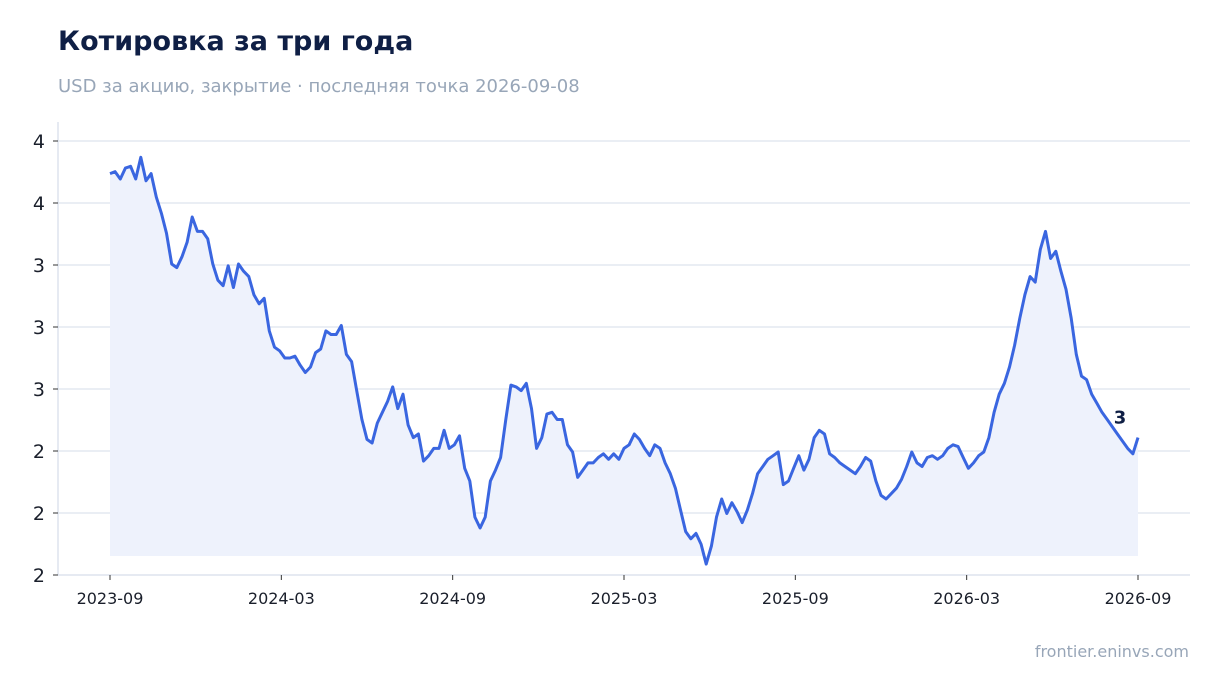 The height and width of the screenshot is (693, 1220). What do you see at coordinates (110, 598) in the screenshot?
I see `x-tick-label: 2023-09` at bounding box center [110, 598].